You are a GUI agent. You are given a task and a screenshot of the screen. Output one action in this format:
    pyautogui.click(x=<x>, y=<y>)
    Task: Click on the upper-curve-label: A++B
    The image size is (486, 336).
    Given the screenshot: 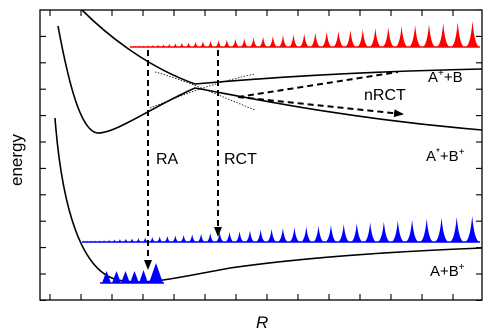 What is the action you would take?
    pyautogui.click(x=445, y=77)
    